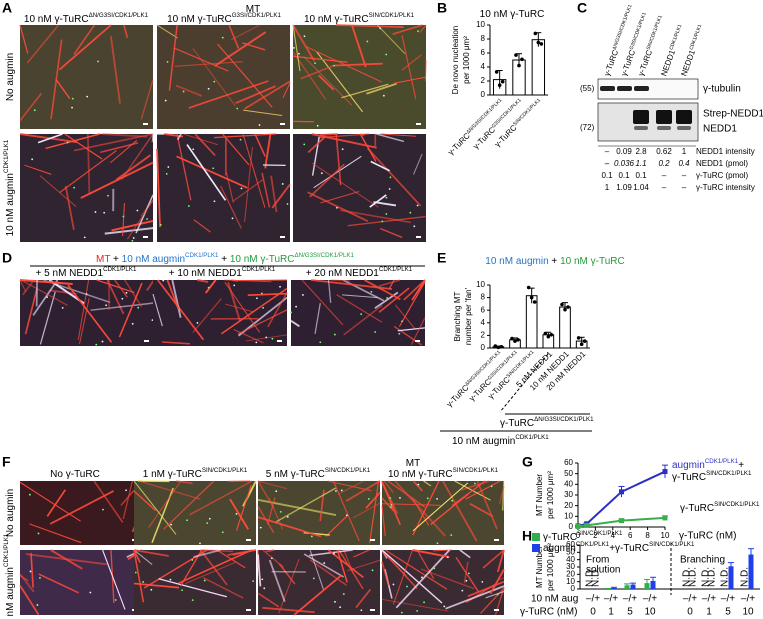 Image resolution: width=763 pixels, height=619 pixels. What do you see at coordinates (597, 560) in the screenshot?
I see `section-label: From` at bounding box center [597, 560].